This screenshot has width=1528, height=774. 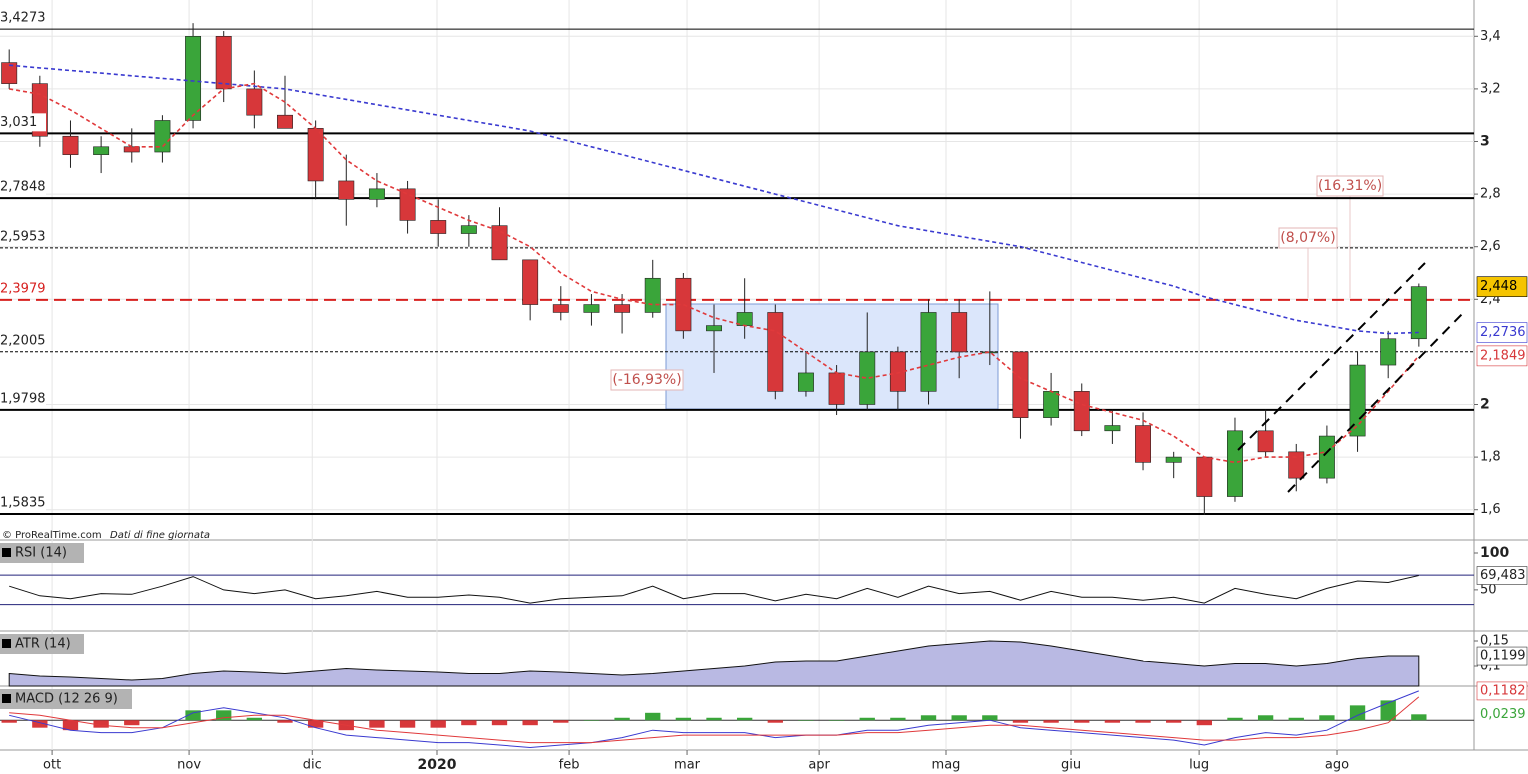 I want to click on channel-line, so click(x=1377, y=401).